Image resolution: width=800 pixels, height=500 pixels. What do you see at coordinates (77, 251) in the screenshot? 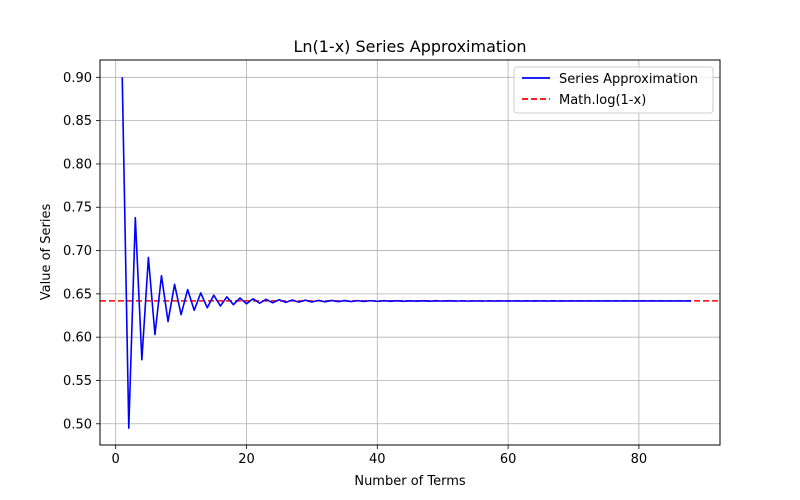
I see `y-tick-label: 0.70` at bounding box center [77, 251].